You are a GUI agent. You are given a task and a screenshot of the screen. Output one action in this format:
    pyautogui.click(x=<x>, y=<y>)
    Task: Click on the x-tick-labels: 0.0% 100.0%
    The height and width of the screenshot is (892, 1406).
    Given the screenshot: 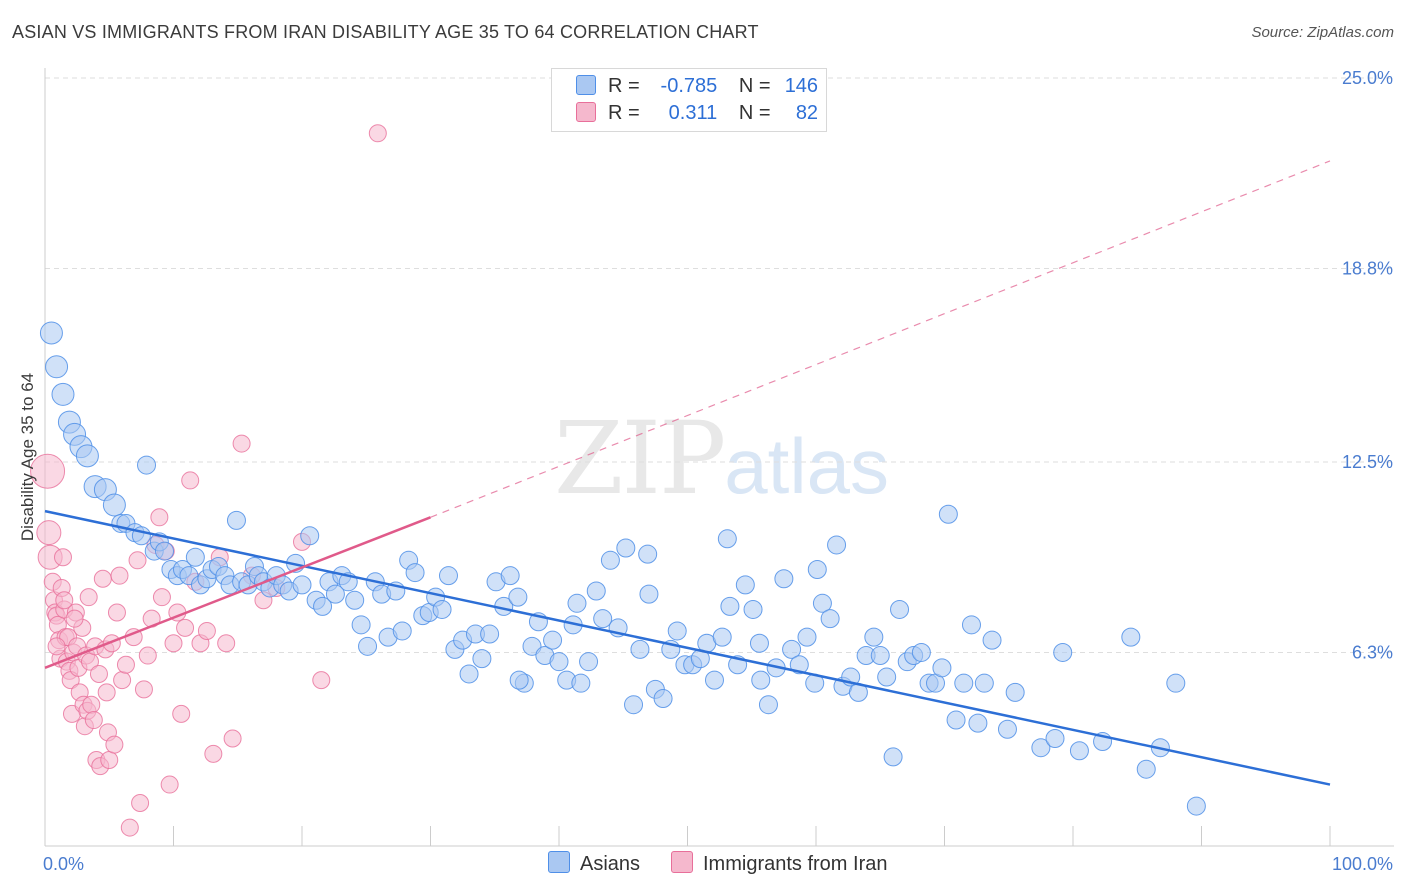 What is the action you would take?
    pyautogui.click(x=718, y=864)
    